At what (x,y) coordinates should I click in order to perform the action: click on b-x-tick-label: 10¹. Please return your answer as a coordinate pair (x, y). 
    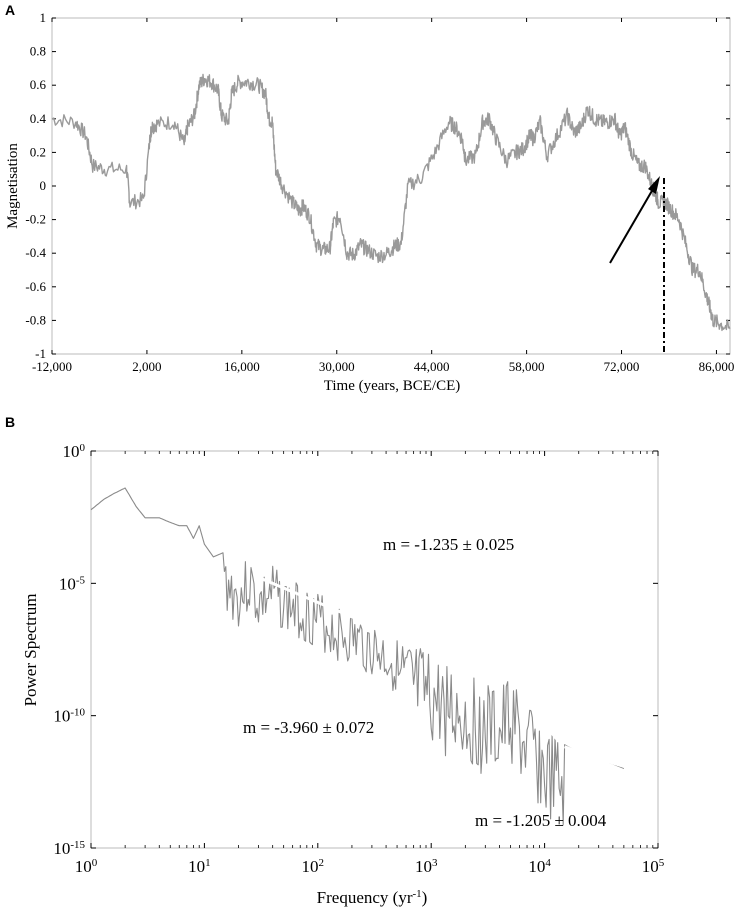
    Looking at the image, I should click on (199, 866).